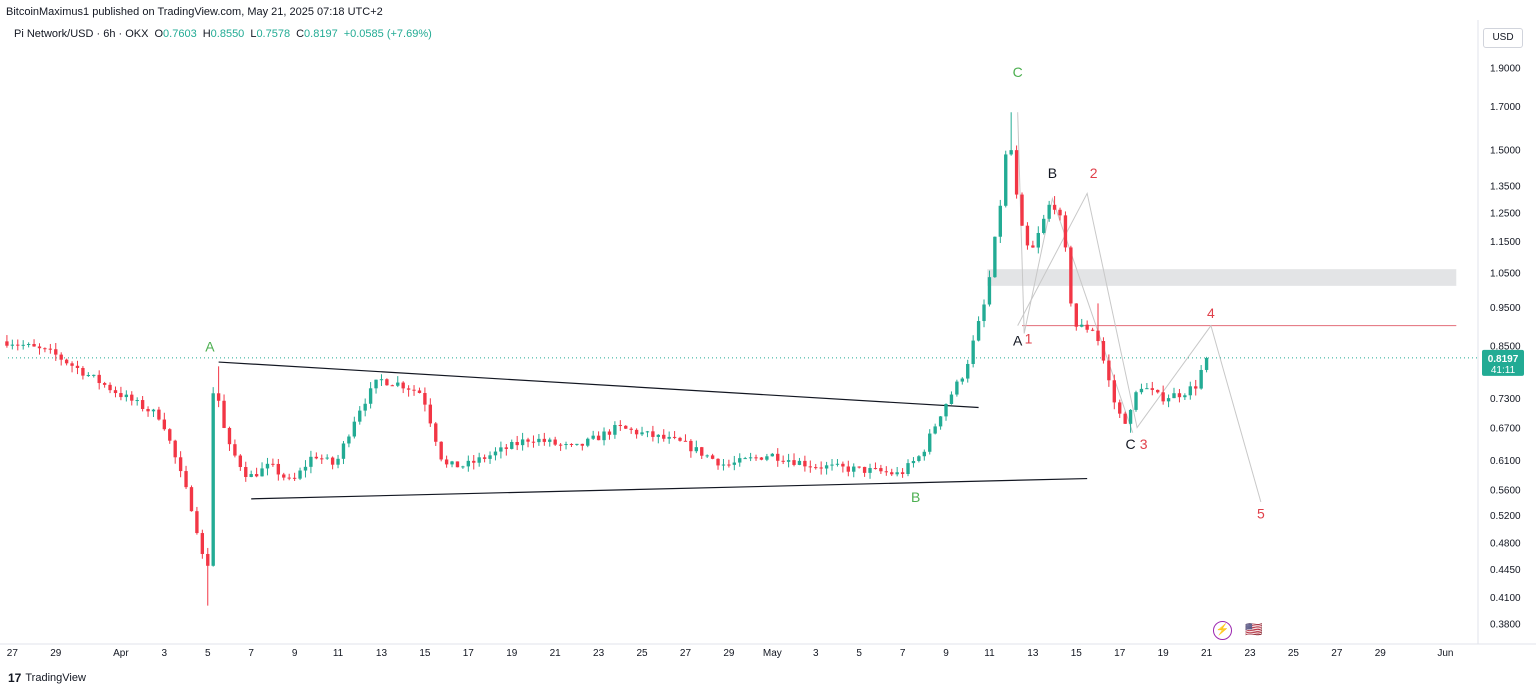  I want to click on y-tick-label: 0.6100, so click(1505, 461).